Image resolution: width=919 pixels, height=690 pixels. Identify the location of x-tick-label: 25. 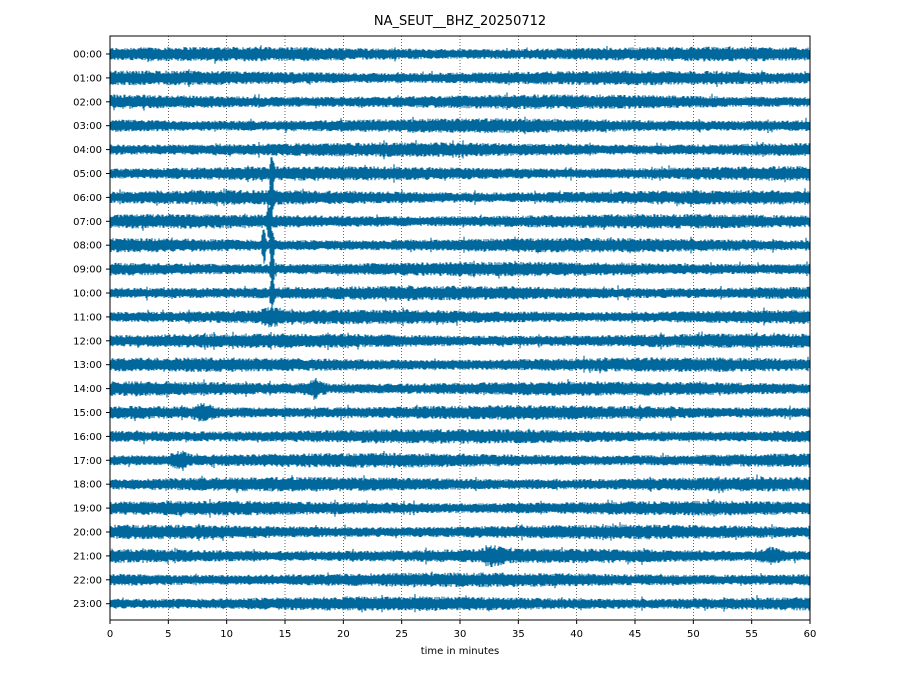
(401, 634).